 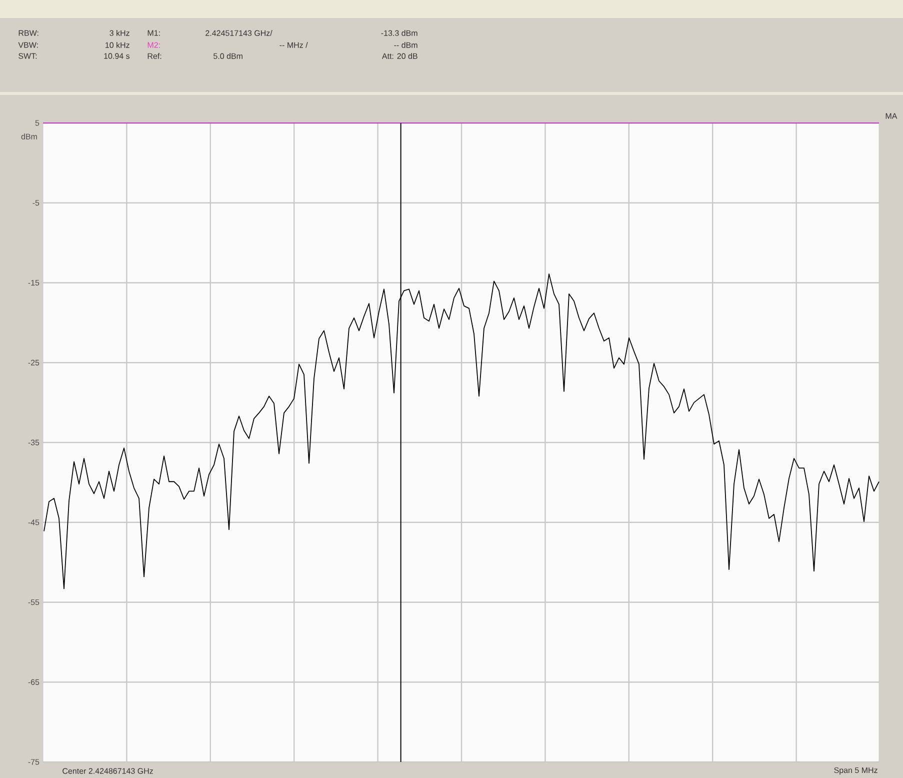 What do you see at coordinates (117, 56) in the screenshot?
I see `text: 10.94 s` at bounding box center [117, 56].